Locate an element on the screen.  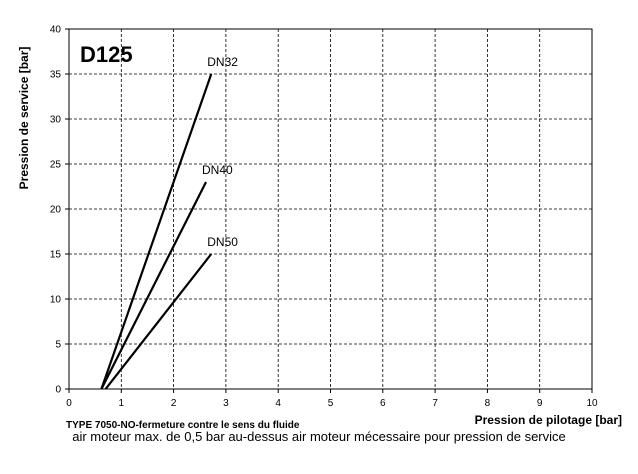
y-tick-label: 5 is located at coordinates (58, 345).